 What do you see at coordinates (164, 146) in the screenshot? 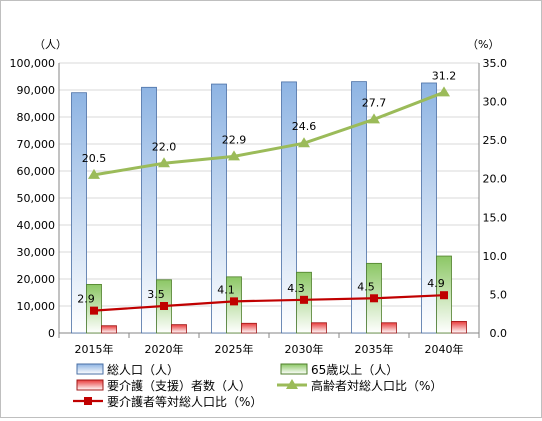
I see `elderly-ratio-data-label: 22.0` at bounding box center [164, 146].